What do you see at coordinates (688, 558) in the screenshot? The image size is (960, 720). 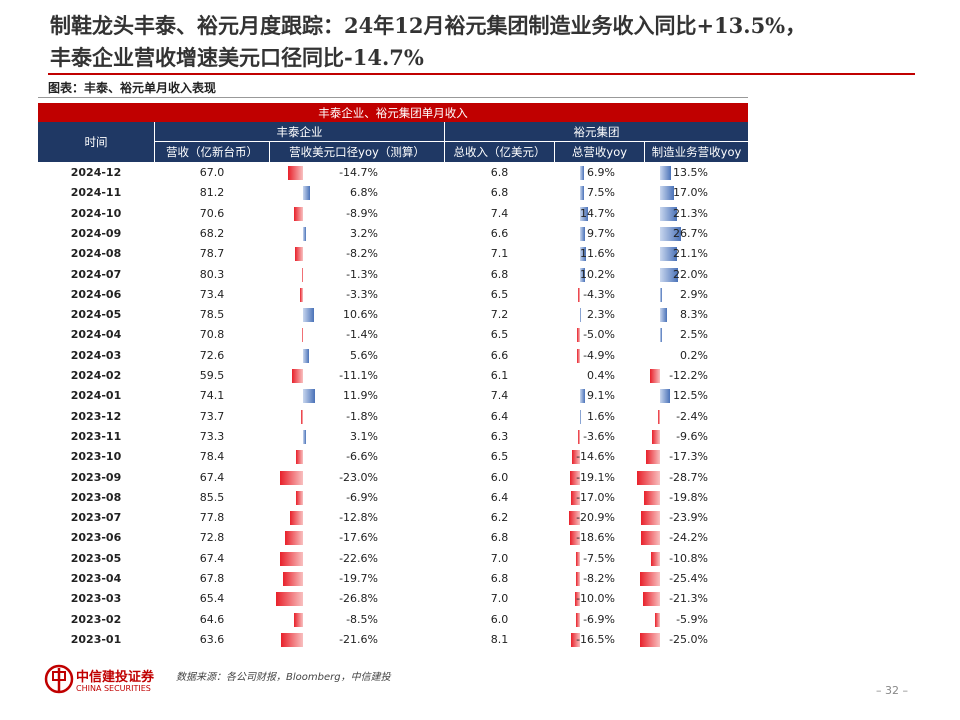 I see `percent-cell: -10.8%` at bounding box center [688, 558].